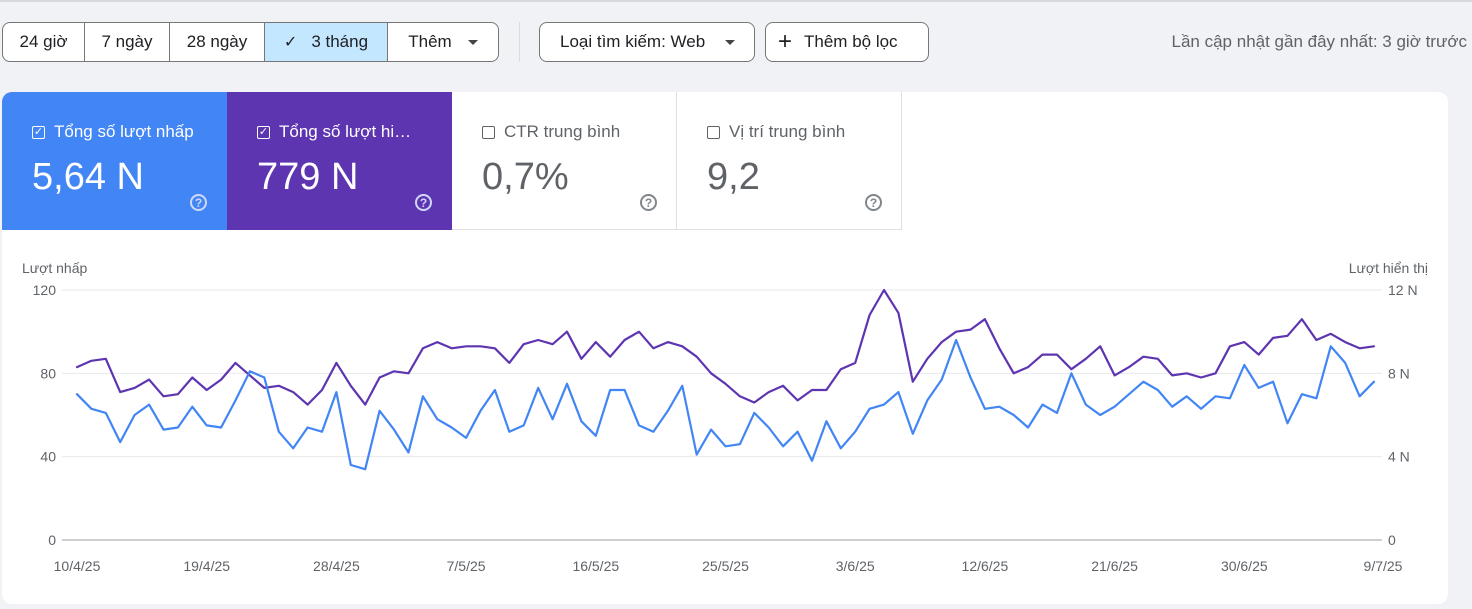 The height and width of the screenshot is (609, 1472). Describe the element at coordinates (1392, 540) in the screenshot. I see `right-axis-tick-label: 0` at that location.